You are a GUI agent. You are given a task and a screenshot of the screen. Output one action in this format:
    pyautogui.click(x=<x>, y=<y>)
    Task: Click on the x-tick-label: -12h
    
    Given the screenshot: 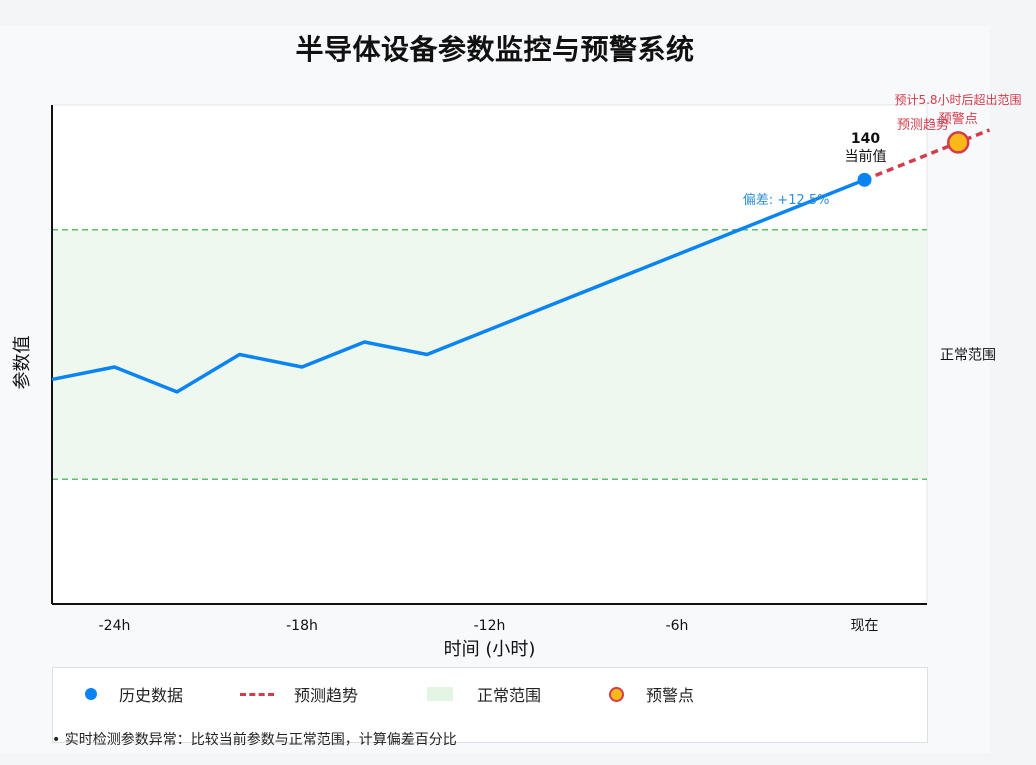 What is the action you would take?
    pyautogui.click(x=490, y=626)
    